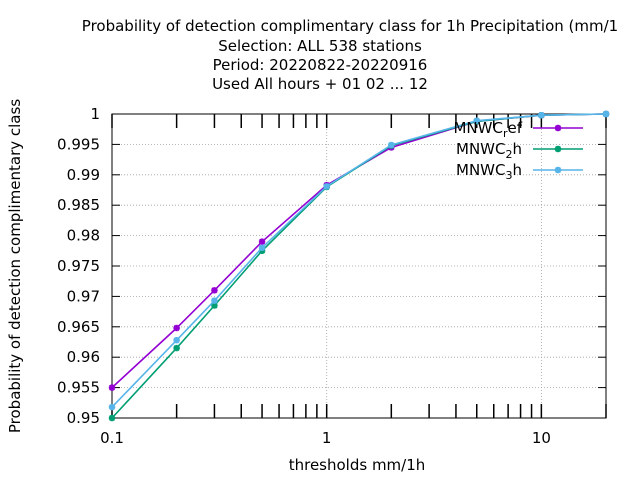 The height and width of the screenshot is (480, 640). What do you see at coordinates (327, 438) in the screenshot?
I see `x-tick-label: 1` at bounding box center [327, 438].